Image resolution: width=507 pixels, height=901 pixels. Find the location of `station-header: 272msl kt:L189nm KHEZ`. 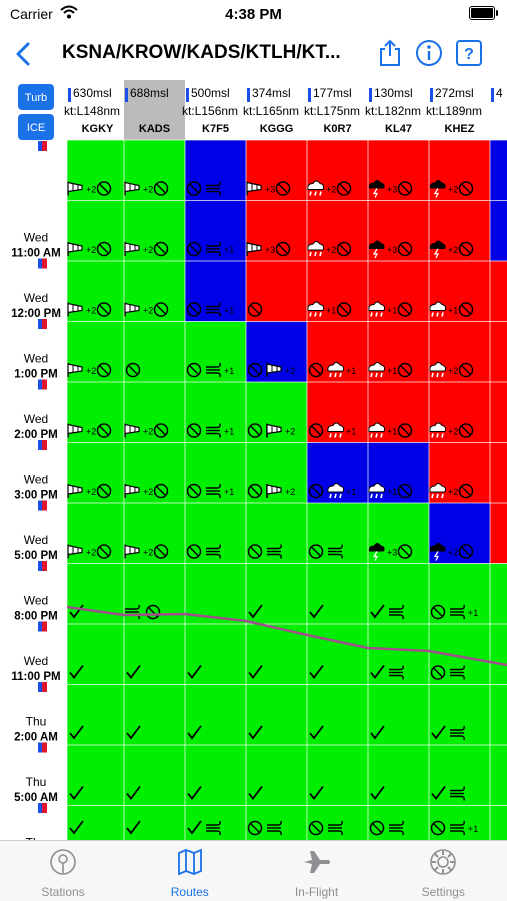

station-header: 272msl kt:L189nm KHEZ is located at coordinates (454, 110).